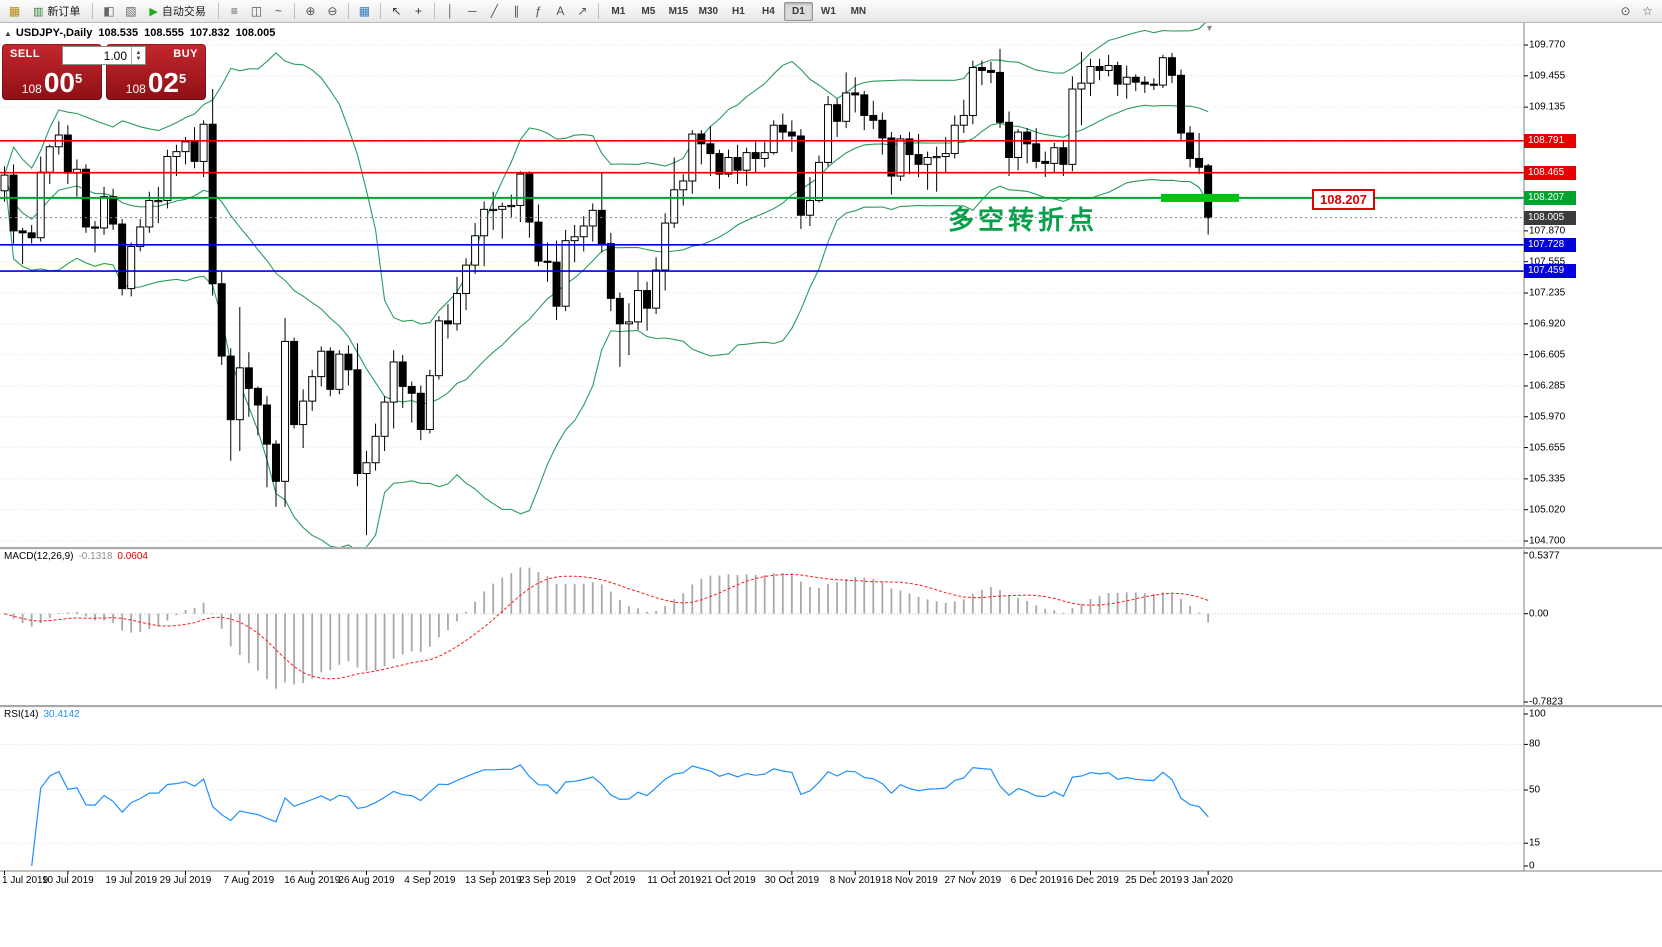 Image resolution: width=1662 pixels, height=947 pixels. What do you see at coordinates (472, 11) in the screenshot?
I see `horizontal-line-icon: ─` at bounding box center [472, 11].